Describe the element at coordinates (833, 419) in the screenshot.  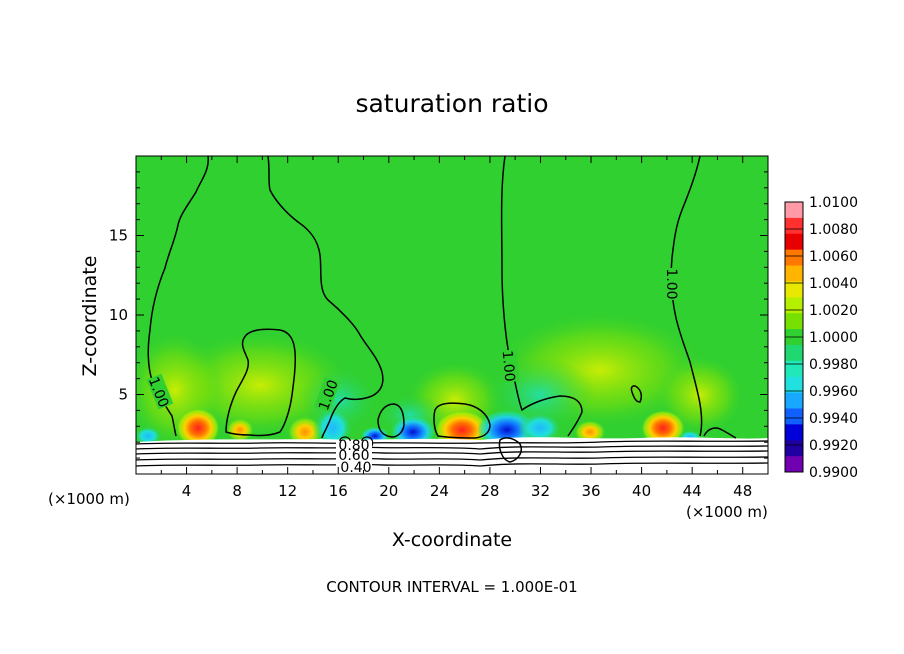
I see `colorbar-label: 0.9940` at that location.